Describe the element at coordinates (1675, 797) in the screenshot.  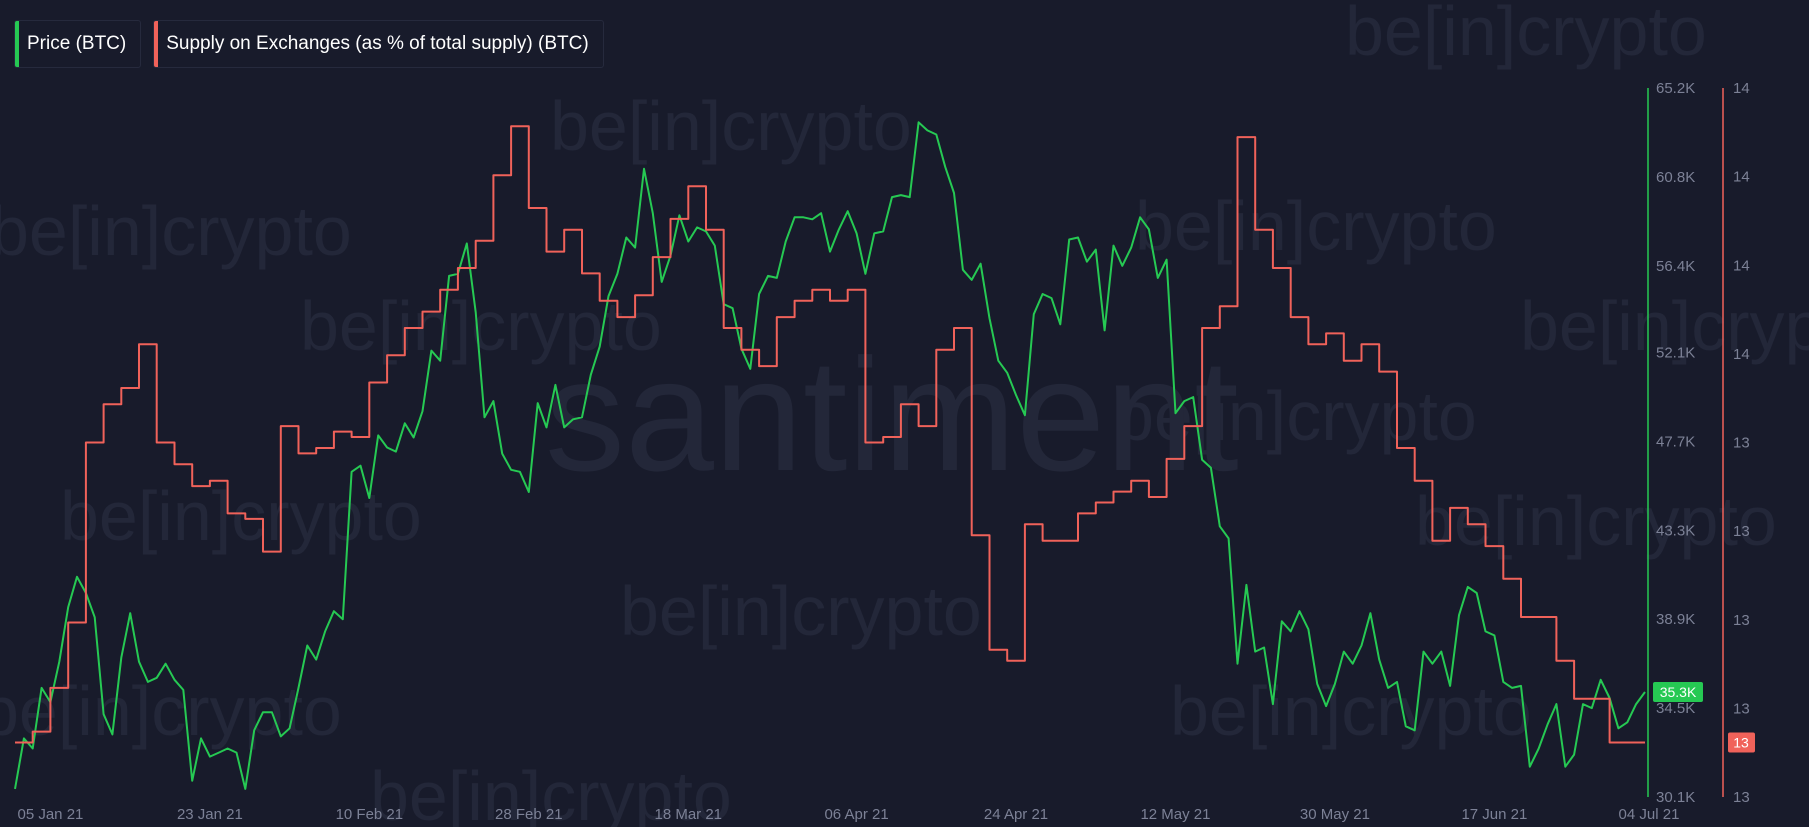
I see `price-tick-label: 30.1K` at that location.